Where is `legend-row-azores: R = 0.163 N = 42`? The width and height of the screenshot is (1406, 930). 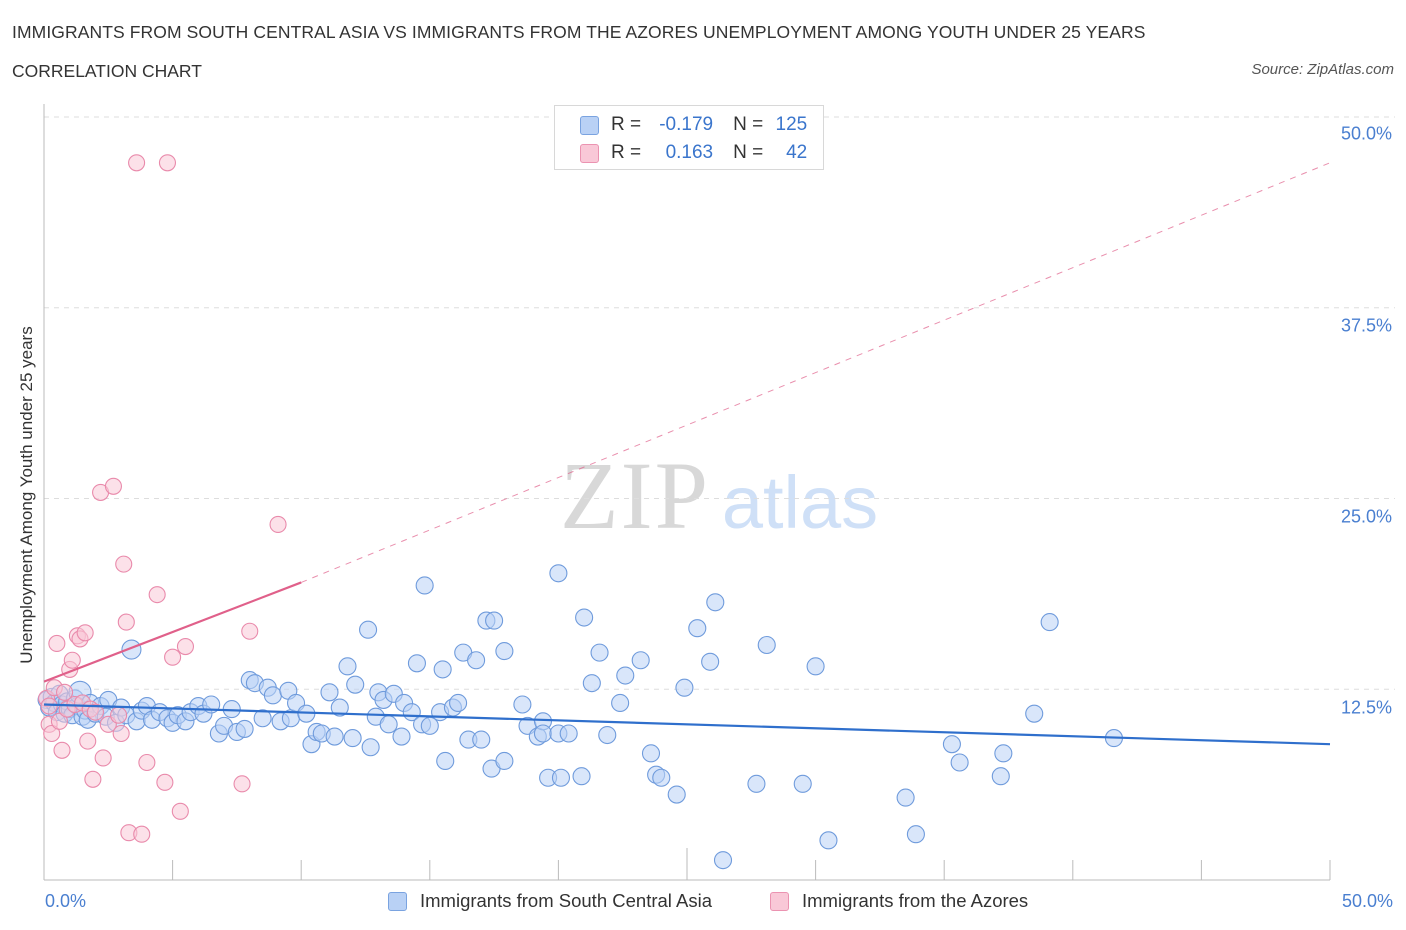
legend-row-azores: R = 0.163 N = 42 is located at coordinates (693, 153).